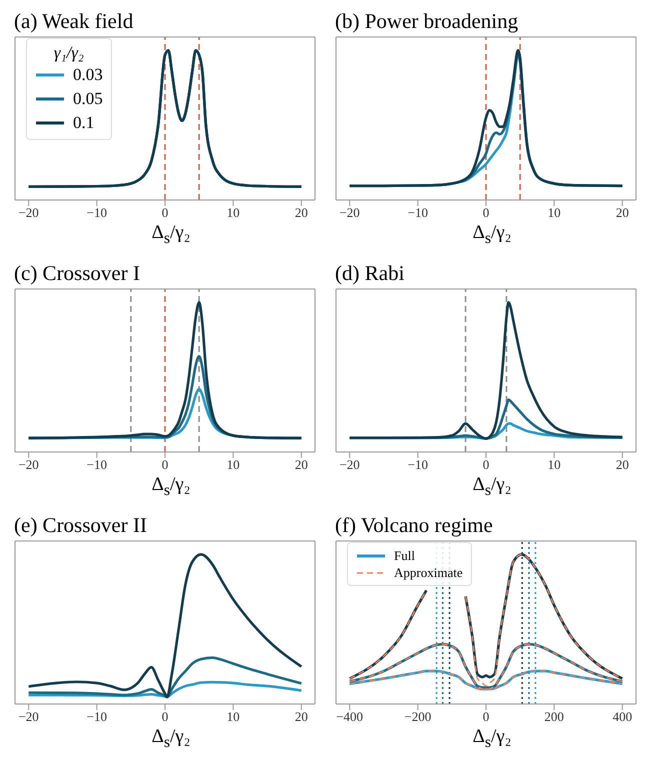  Describe the element at coordinates (88, 99) in the screenshot. I see `legend-label: 0.05` at that location.